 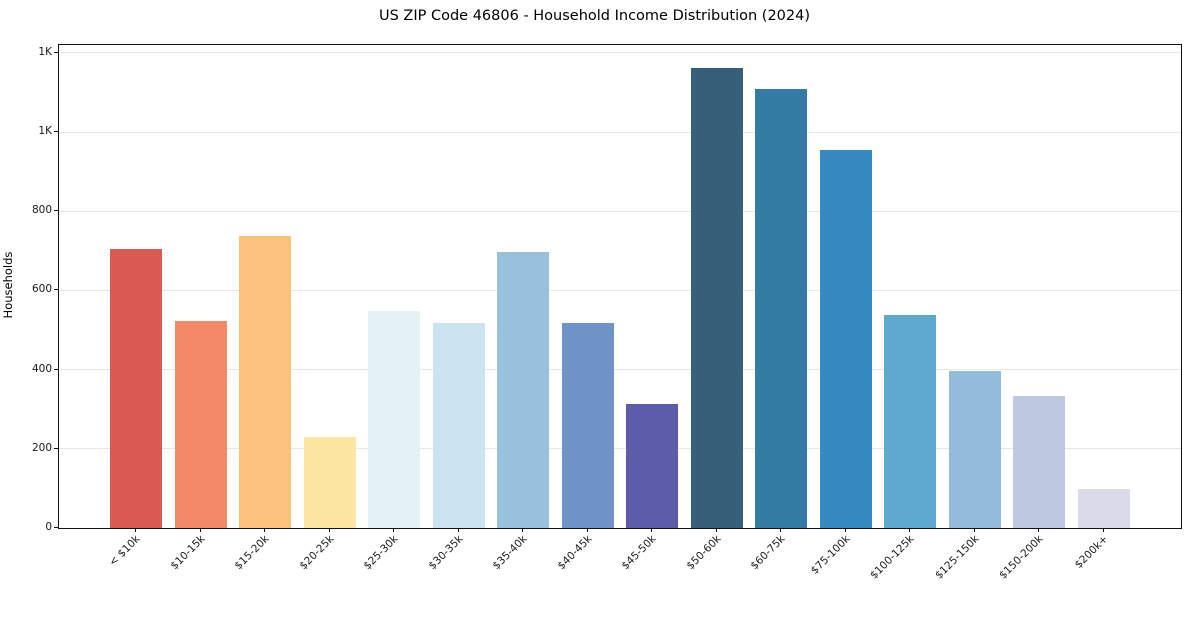 I want to click on bar-40-45k, so click(x=587, y=425).